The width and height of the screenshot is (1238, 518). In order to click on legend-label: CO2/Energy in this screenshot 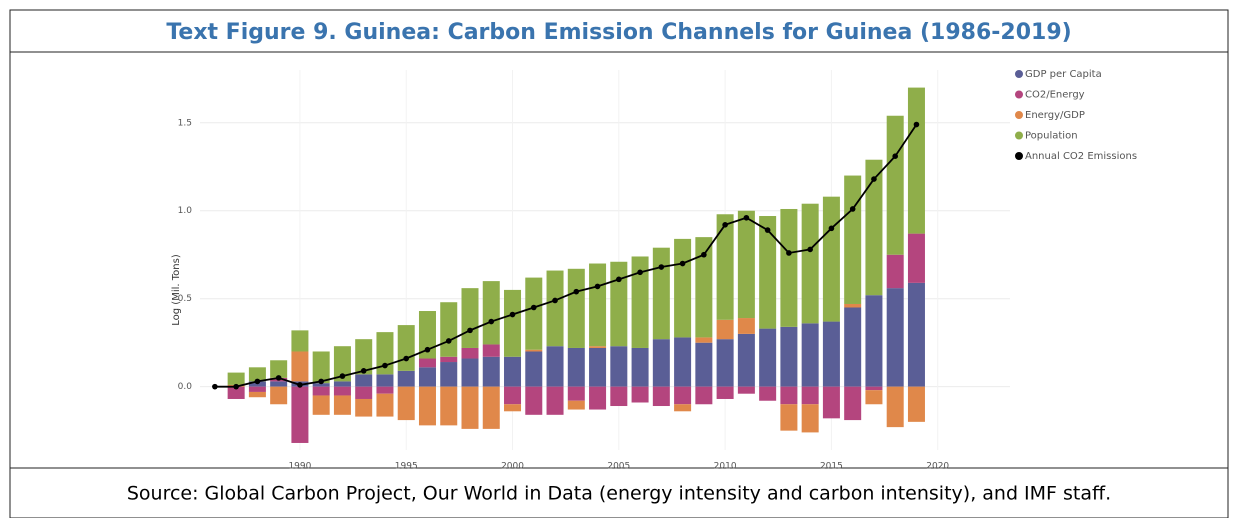, I will do `click(1055, 95)`.